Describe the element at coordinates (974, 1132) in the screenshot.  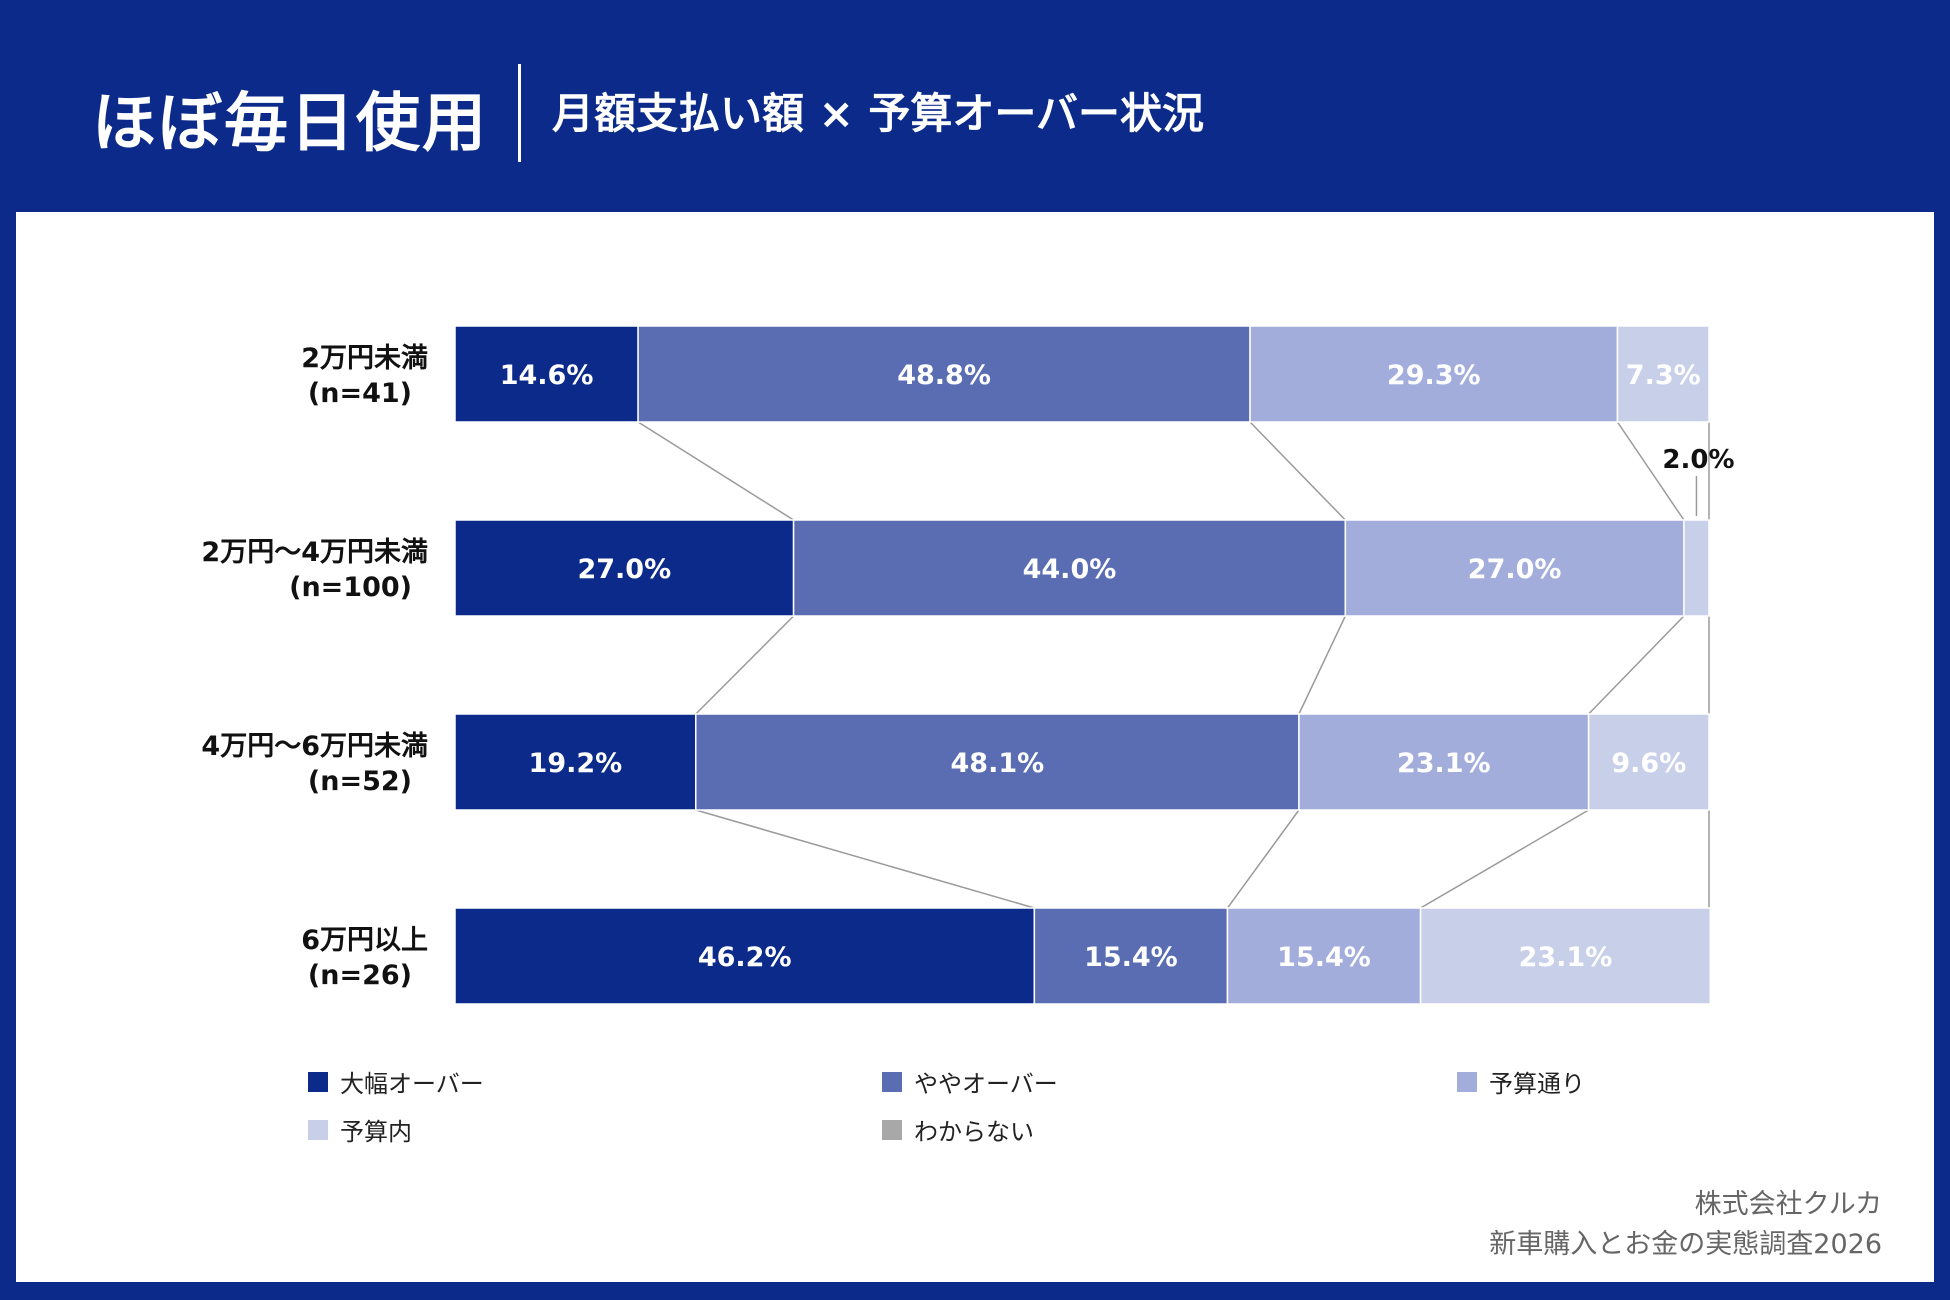
I see `legend-label-unknown: わからない` at that location.